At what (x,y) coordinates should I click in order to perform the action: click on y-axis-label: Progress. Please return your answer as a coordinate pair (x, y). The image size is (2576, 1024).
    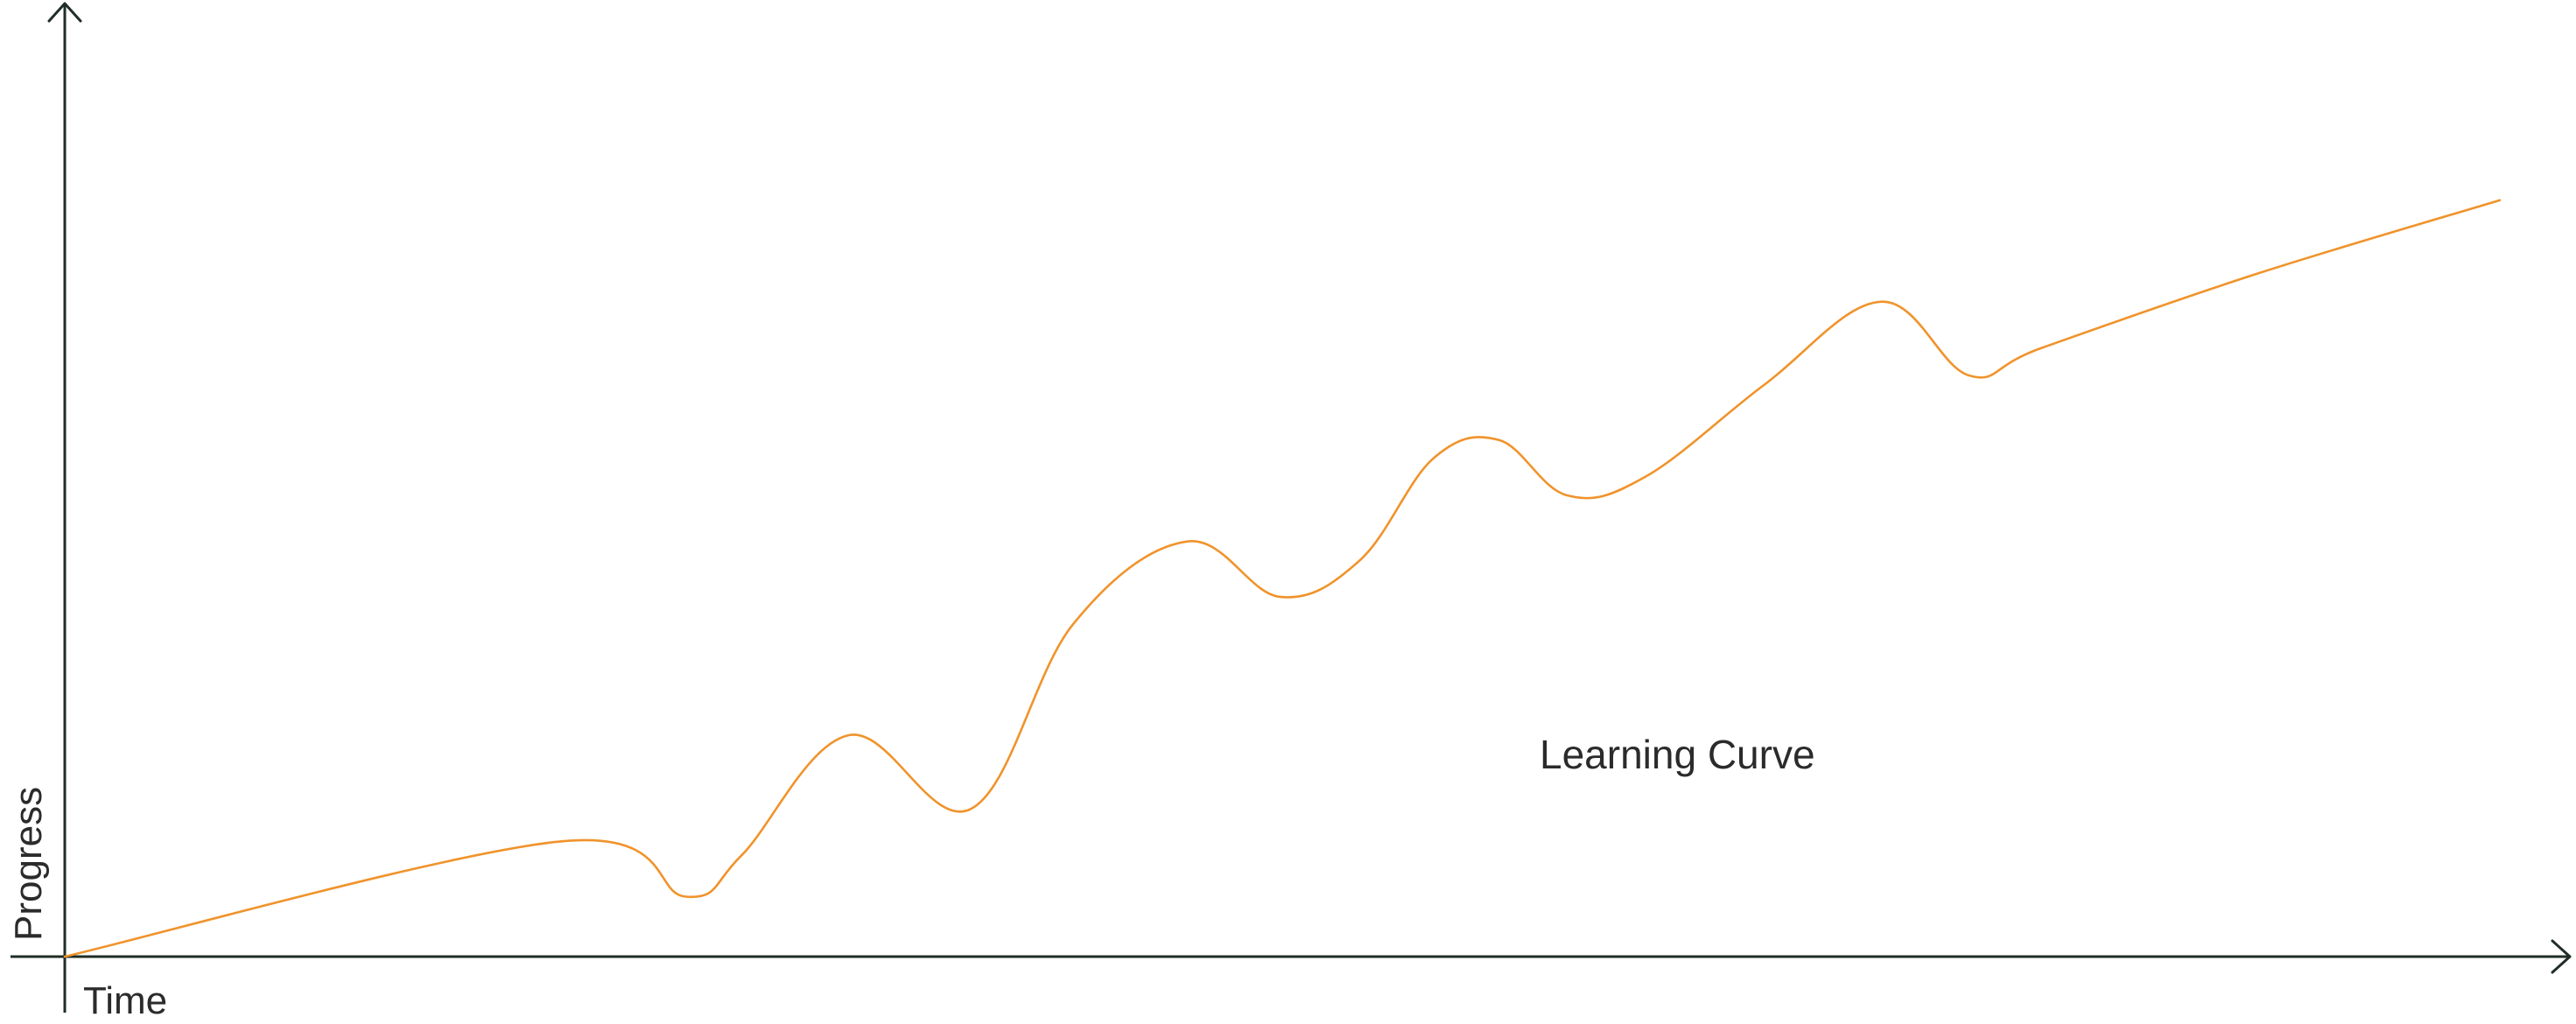
    Looking at the image, I should click on (28, 864).